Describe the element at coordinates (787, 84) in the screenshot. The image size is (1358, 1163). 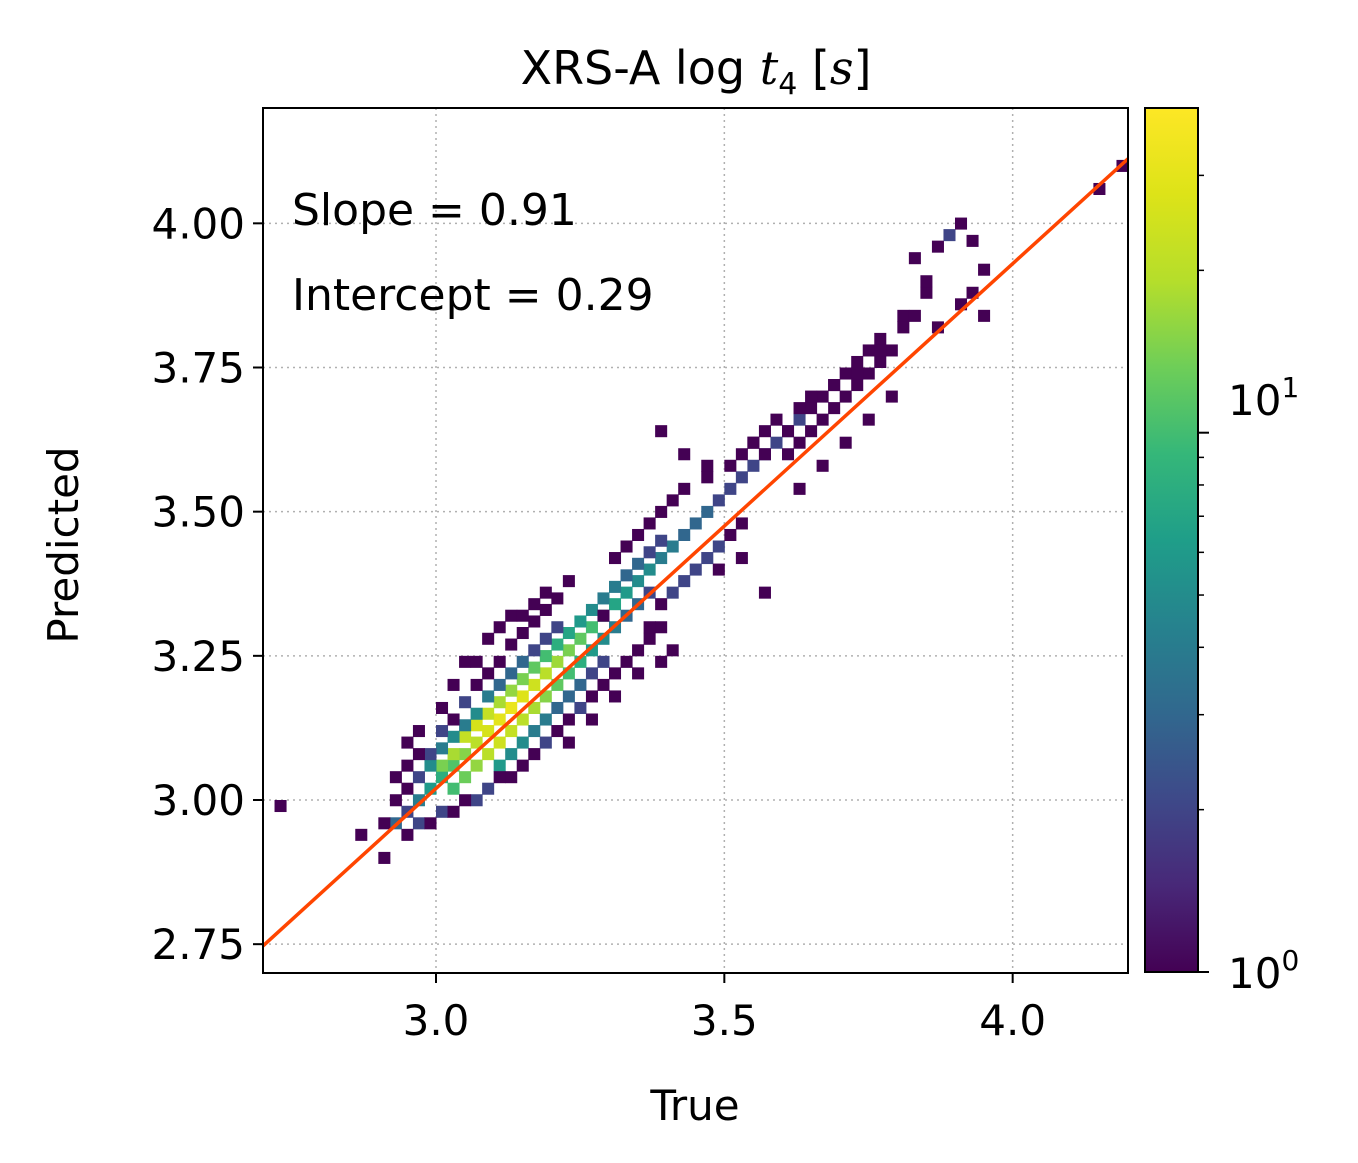
I see `title-subscript: 4` at that location.